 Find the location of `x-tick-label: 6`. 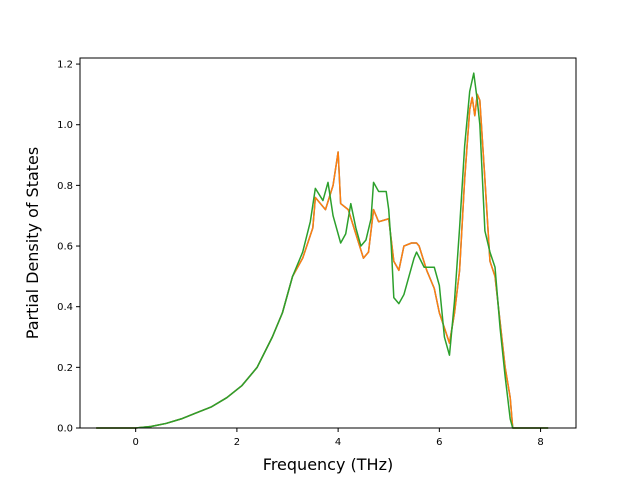

x-tick-label: 6 is located at coordinates (439, 442).